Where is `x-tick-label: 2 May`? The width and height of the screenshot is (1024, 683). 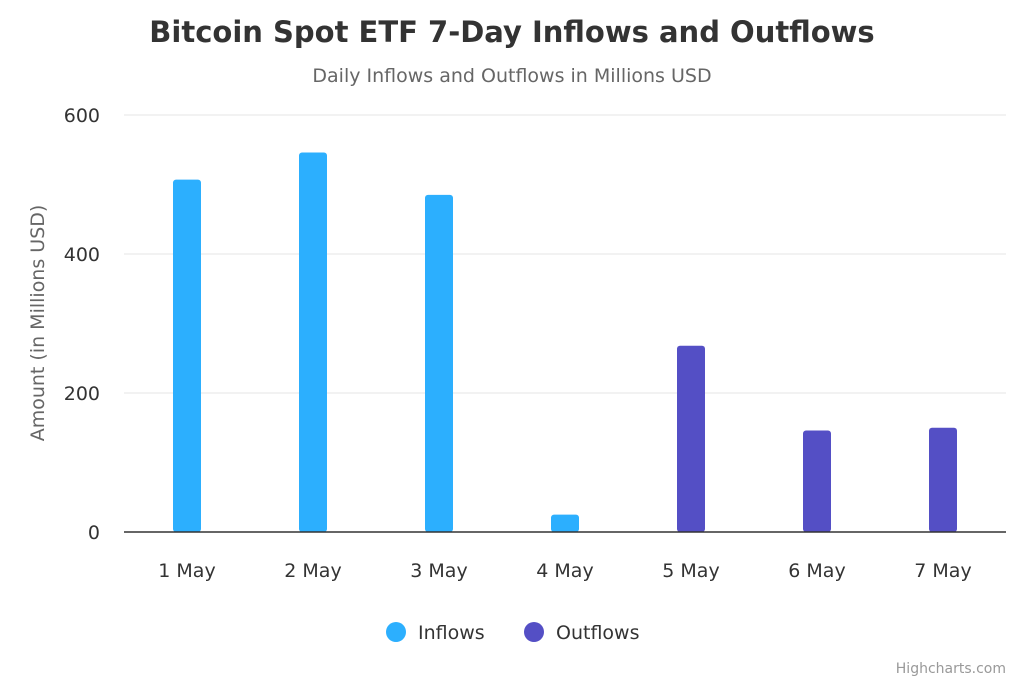 x-tick-label: 2 May is located at coordinates (312, 571).